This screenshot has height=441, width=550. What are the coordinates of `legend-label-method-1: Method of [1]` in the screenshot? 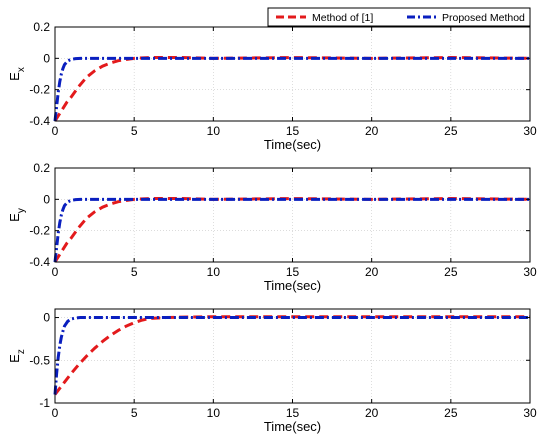 It's located at (342, 18).